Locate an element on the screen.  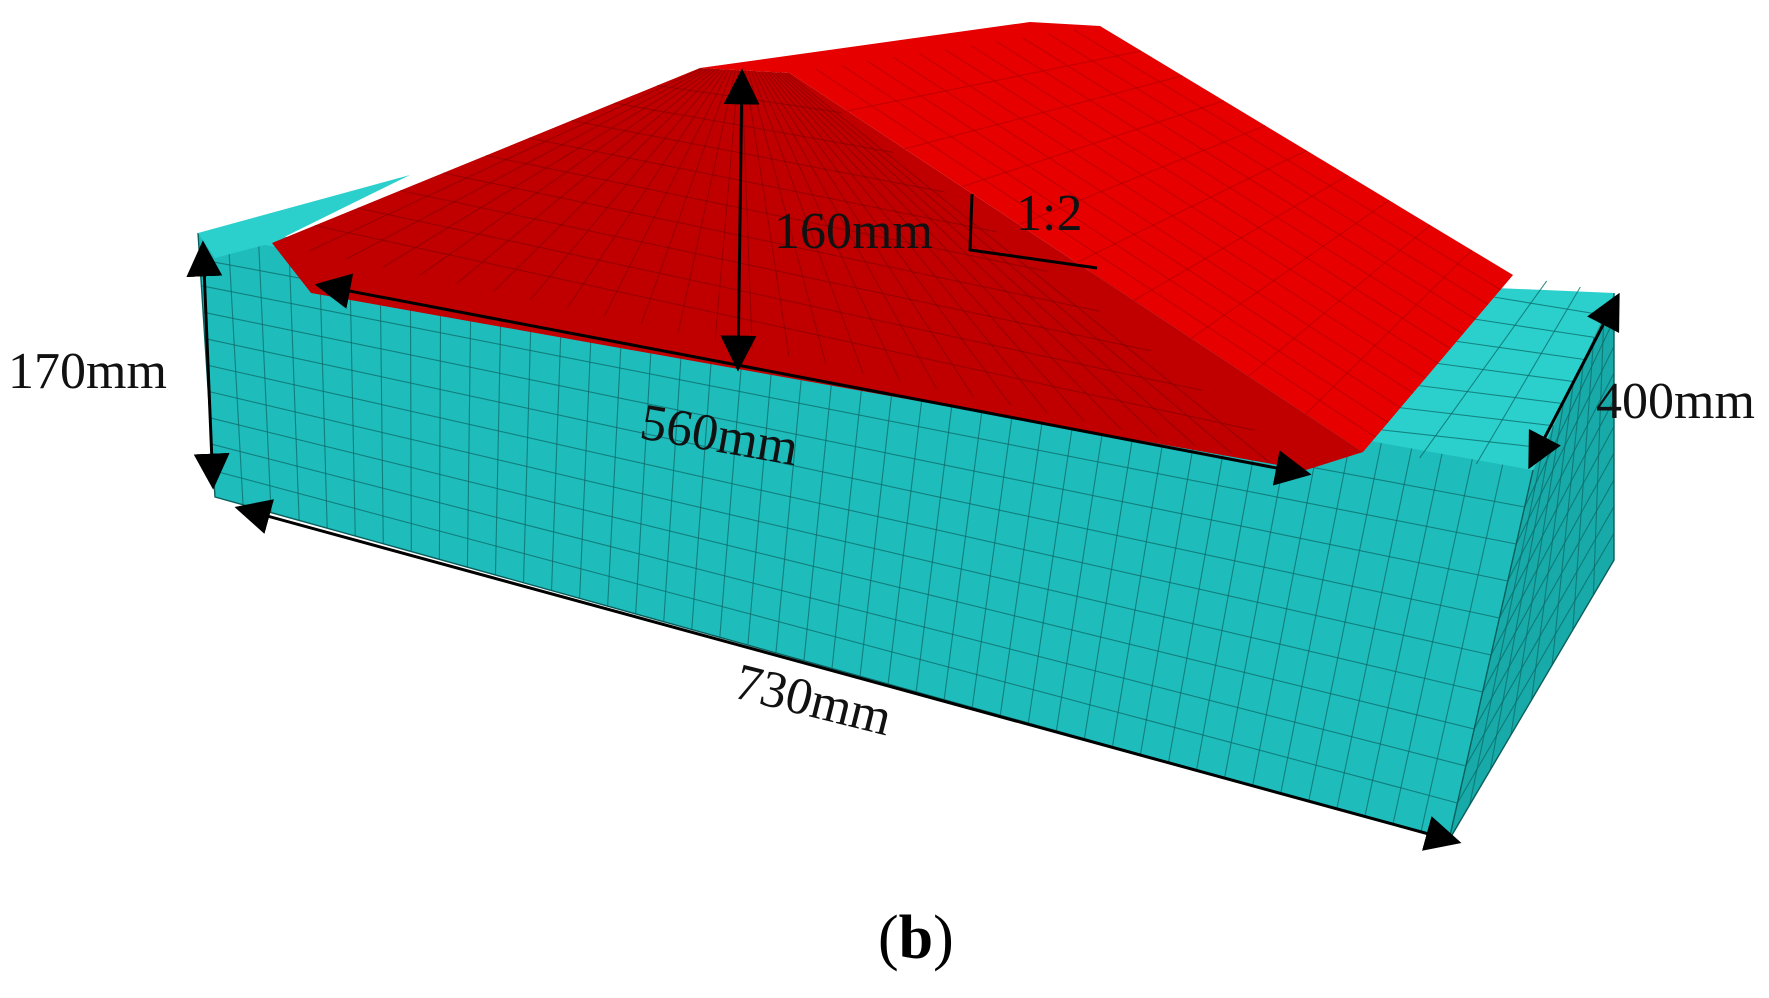
panel-label: (b) is located at coordinates (916, 938).